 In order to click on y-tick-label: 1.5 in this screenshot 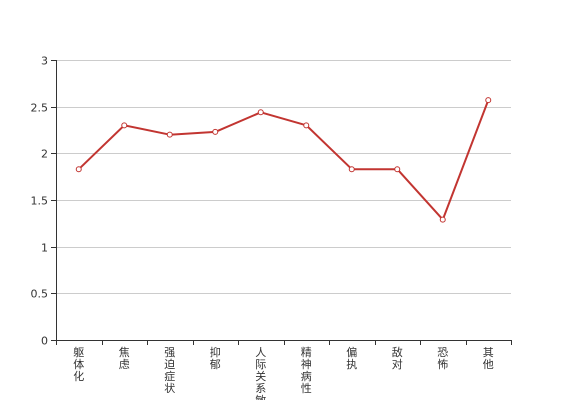, I will do `click(40, 201)`.